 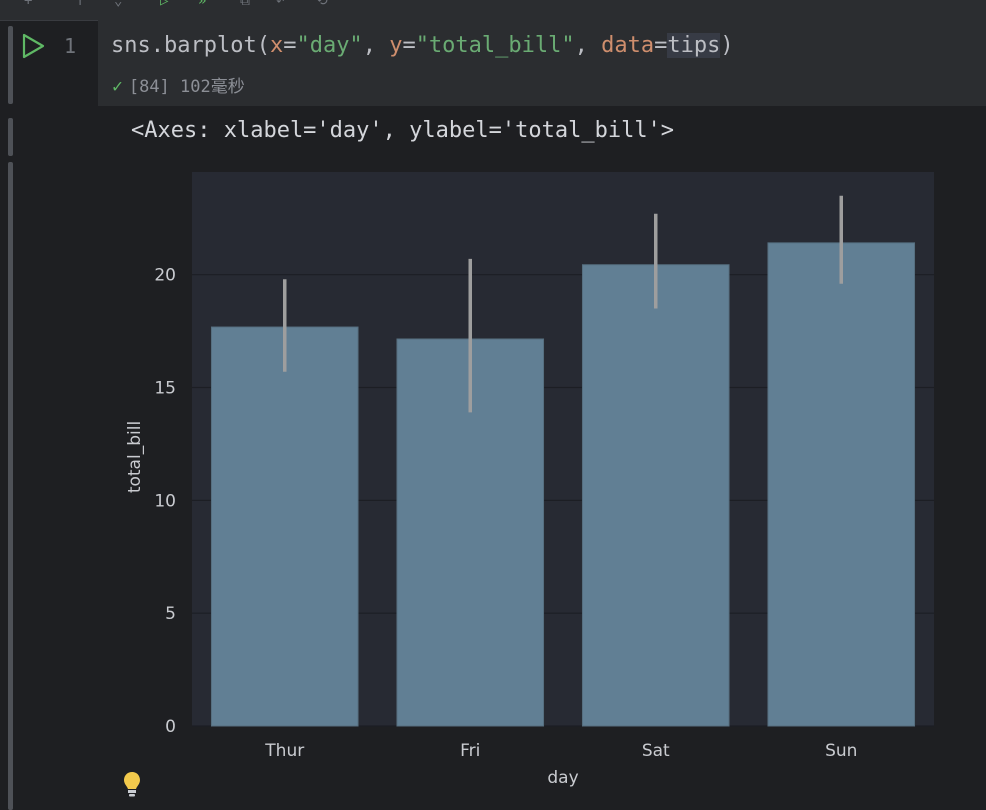 What do you see at coordinates (170, 727) in the screenshot?
I see `y-tick-label: 0` at bounding box center [170, 727].